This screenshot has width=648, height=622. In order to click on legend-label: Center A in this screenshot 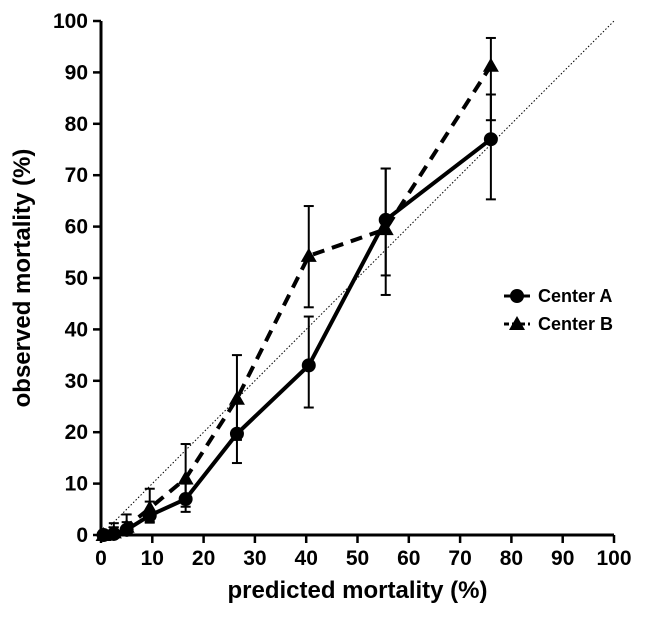, I will do `click(575, 296)`.